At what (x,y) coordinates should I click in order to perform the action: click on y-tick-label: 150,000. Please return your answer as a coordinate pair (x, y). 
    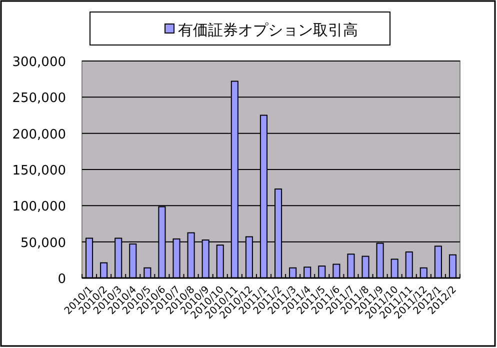
    Looking at the image, I should click on (39, 171).